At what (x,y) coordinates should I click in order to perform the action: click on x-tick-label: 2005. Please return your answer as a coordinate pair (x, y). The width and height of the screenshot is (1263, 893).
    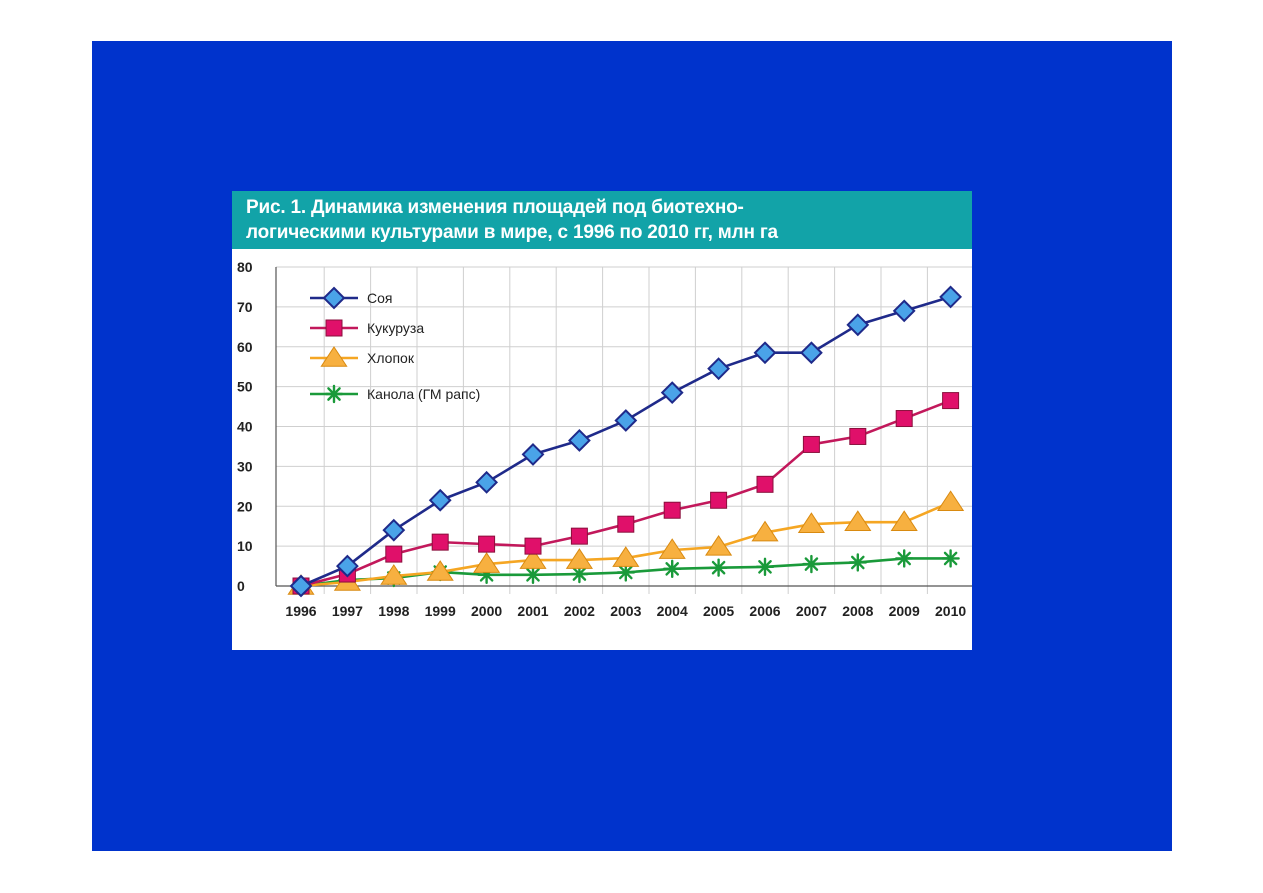
    Looking at the image, I should click on (718, 611).